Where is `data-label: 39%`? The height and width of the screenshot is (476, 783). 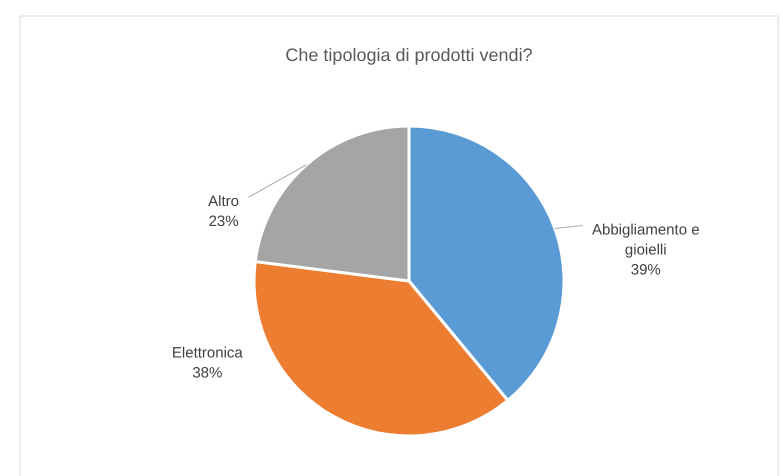
data-label: 39% is located at coordinates (645, 269).